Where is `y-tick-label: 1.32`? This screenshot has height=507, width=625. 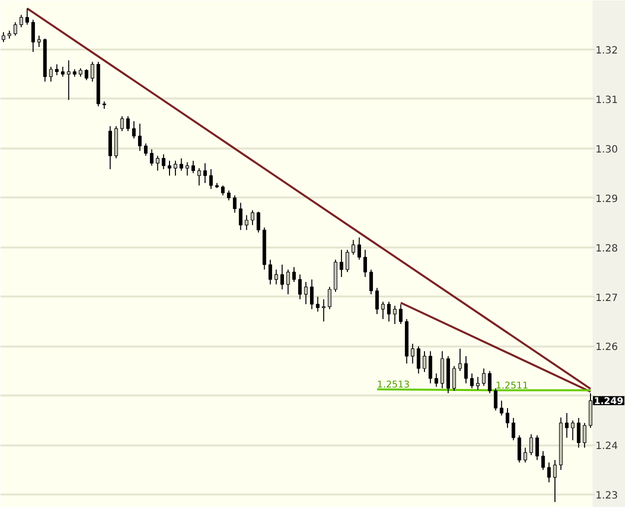 y-tick-label: 1.32 is located at coordinates (607, 50).